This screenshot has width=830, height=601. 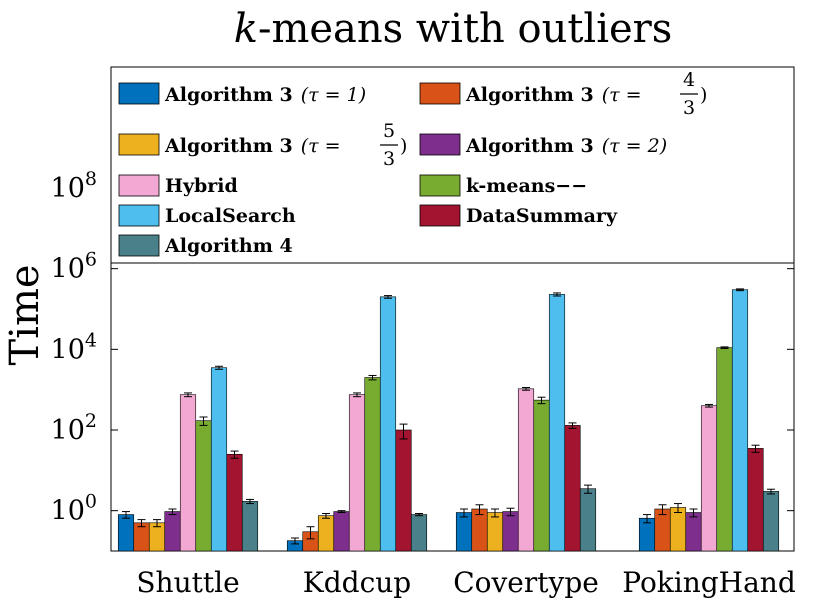 I want to click on legend-label-algorithm3-tau53: Algorithm 3 (τ =, so click(x=252, y=146).